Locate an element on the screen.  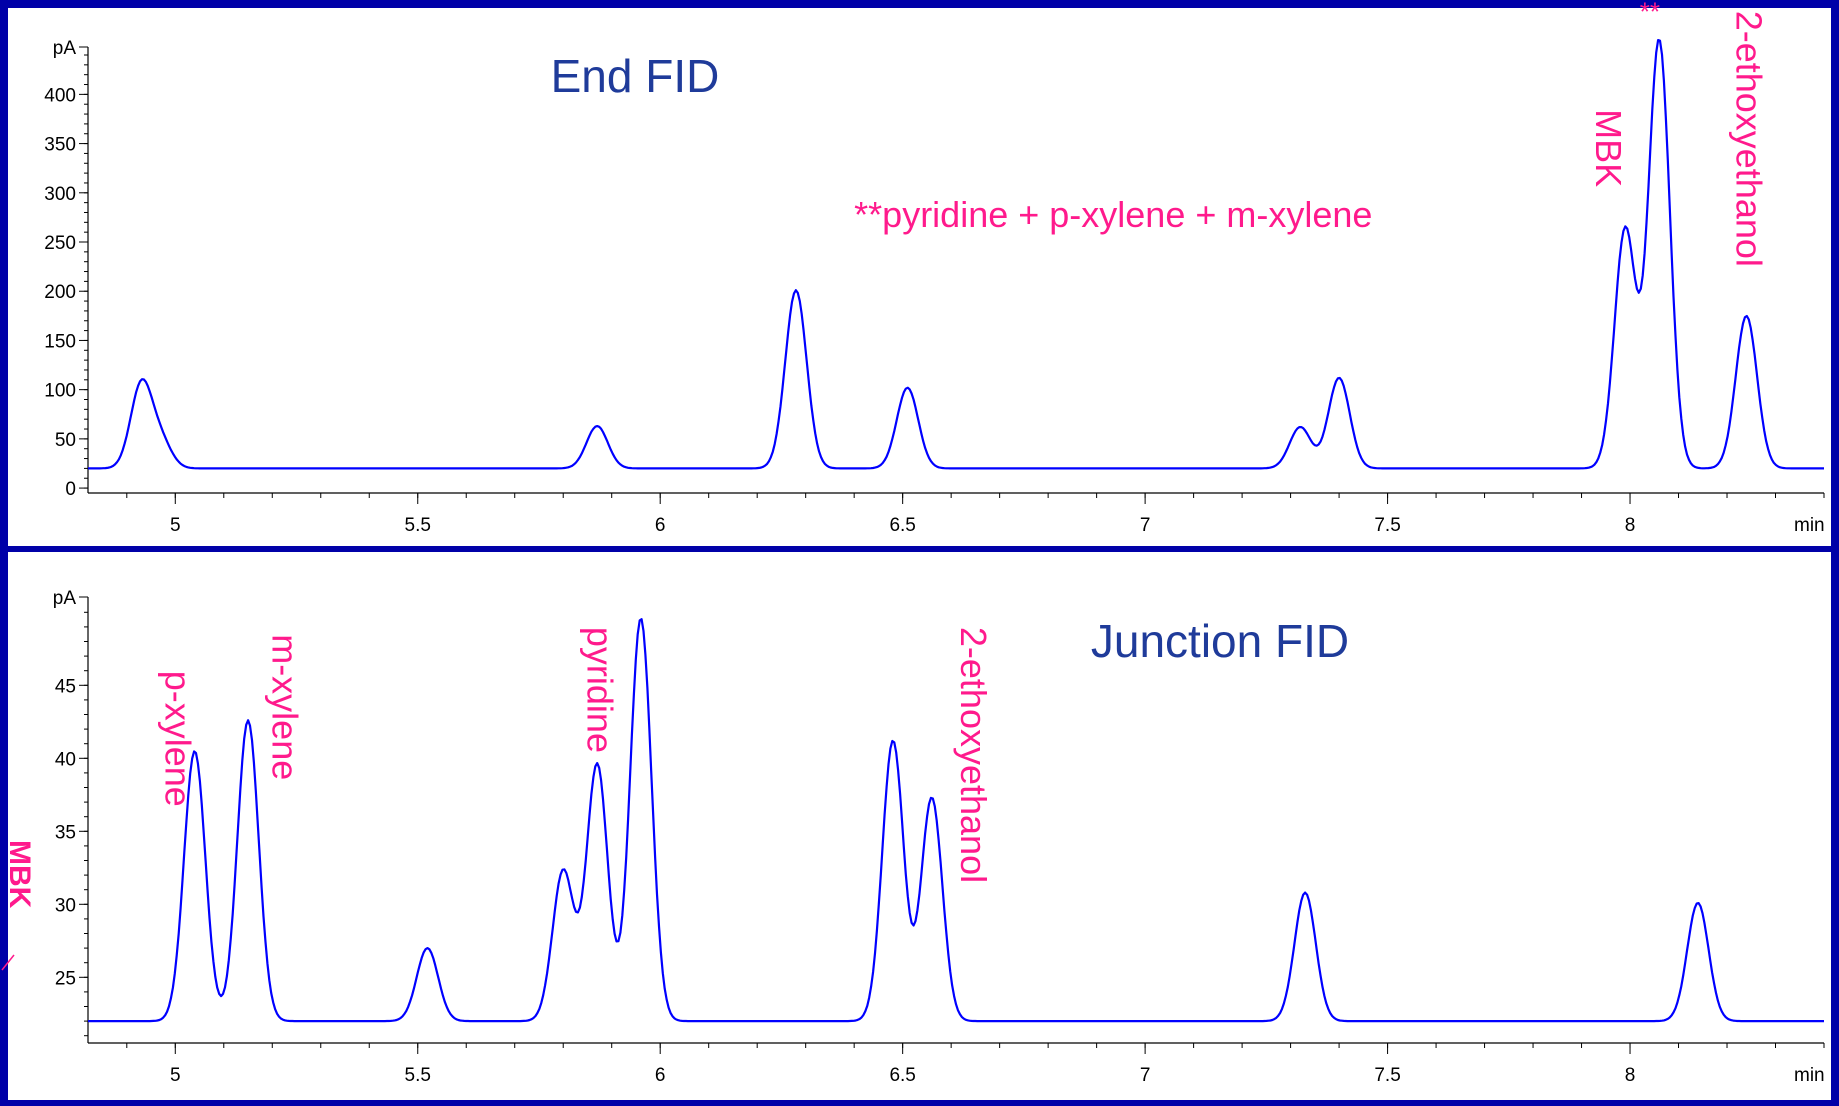
end-fid-x-tick-label: 8 is located at coordinates (1630, 525).